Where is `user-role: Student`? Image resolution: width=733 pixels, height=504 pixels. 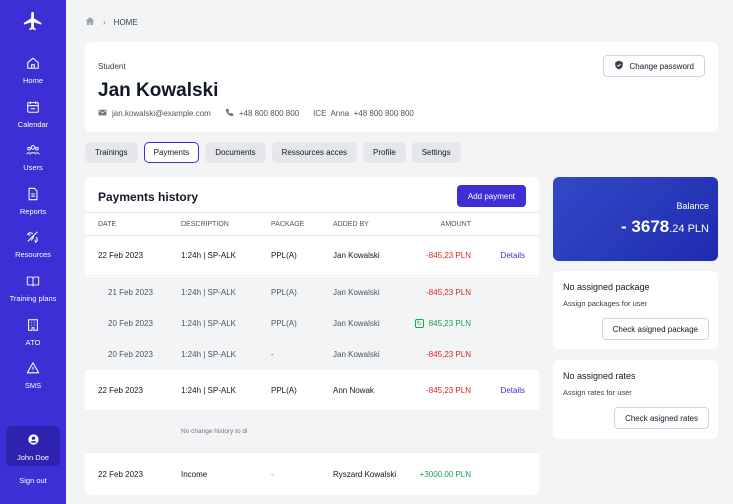
user-role: Student is located at coordinates (112, 66).